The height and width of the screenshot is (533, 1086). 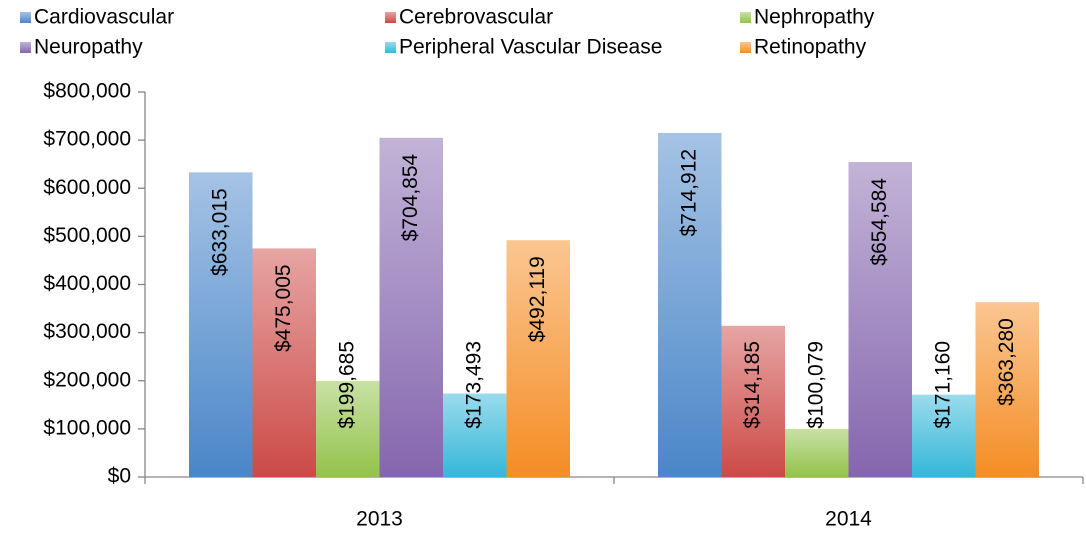 What do you see at coordinates (942, 385) in the screenshot?
I see `data-label: $171,160` at bounding box center [942, 385].